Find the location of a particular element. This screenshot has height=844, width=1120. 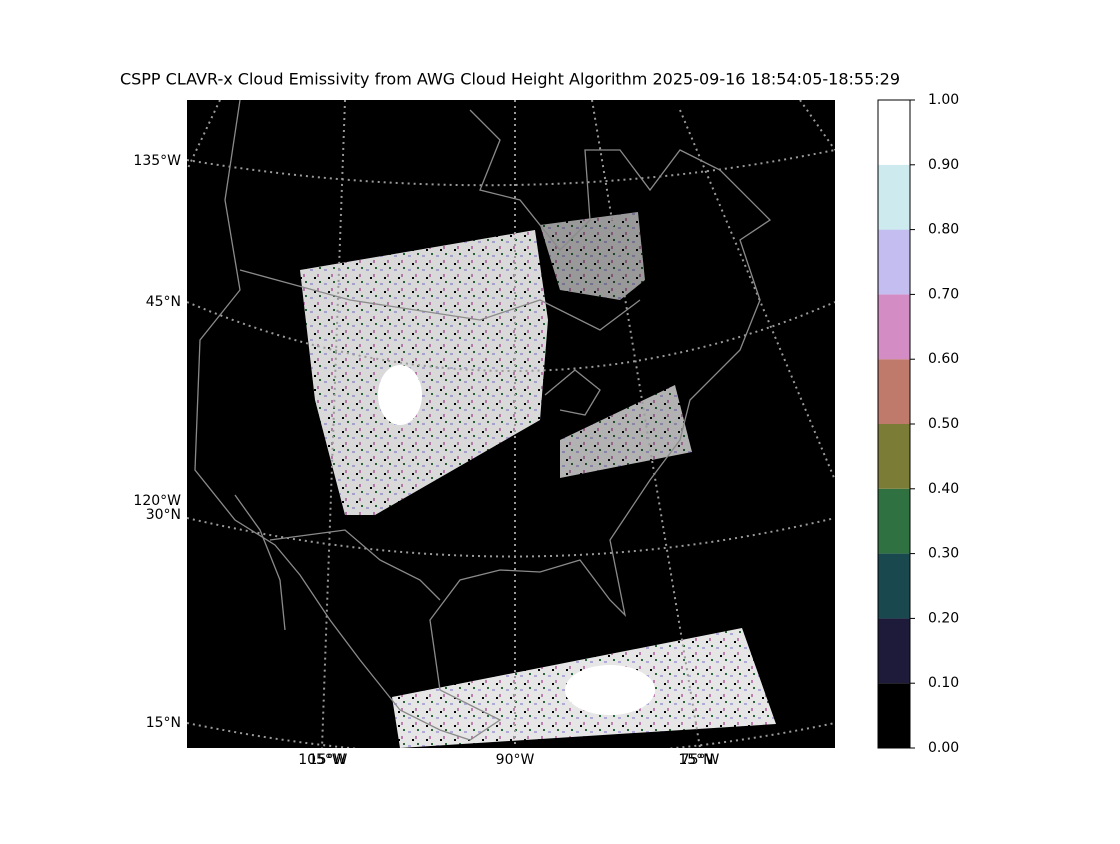

lat-lon-label: 15°W is located at coordinates (328, 760).